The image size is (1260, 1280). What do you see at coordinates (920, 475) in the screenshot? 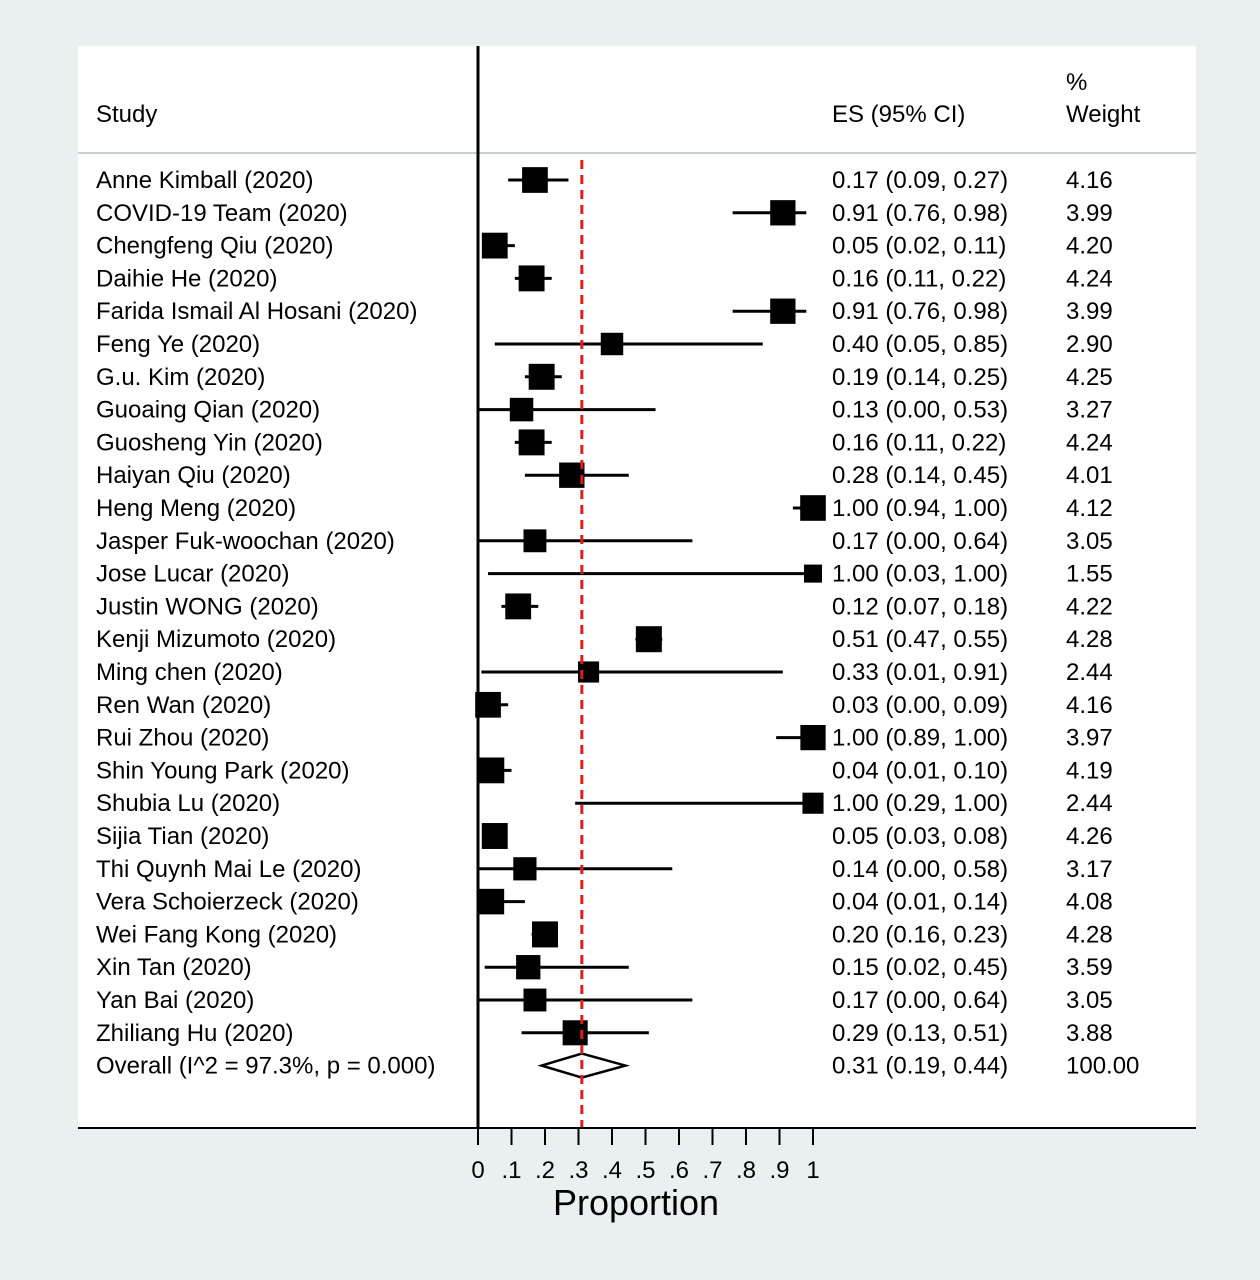
I see `es-ci-text: 0.28 (0.14, 0.45)` at bounding box center [920, 475].